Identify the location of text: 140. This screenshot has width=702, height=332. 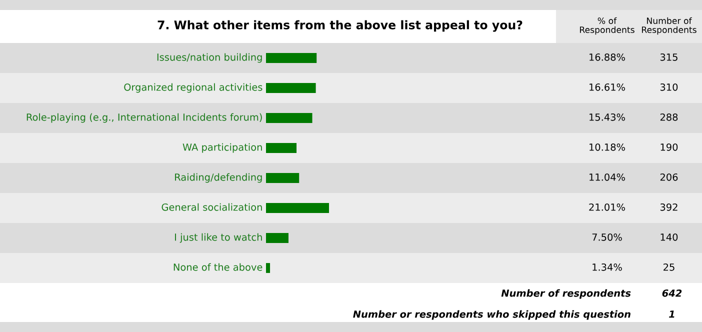
(669, 237).